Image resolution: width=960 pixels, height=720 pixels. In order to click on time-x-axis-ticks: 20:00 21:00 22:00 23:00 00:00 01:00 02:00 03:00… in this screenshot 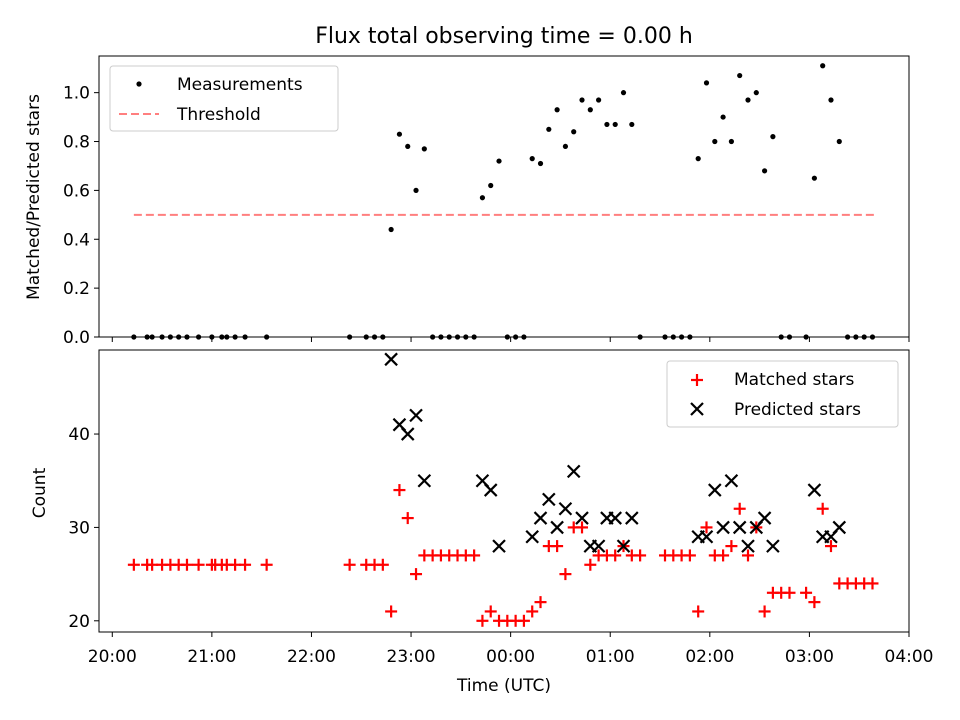, I will do `click(511, 649)`.